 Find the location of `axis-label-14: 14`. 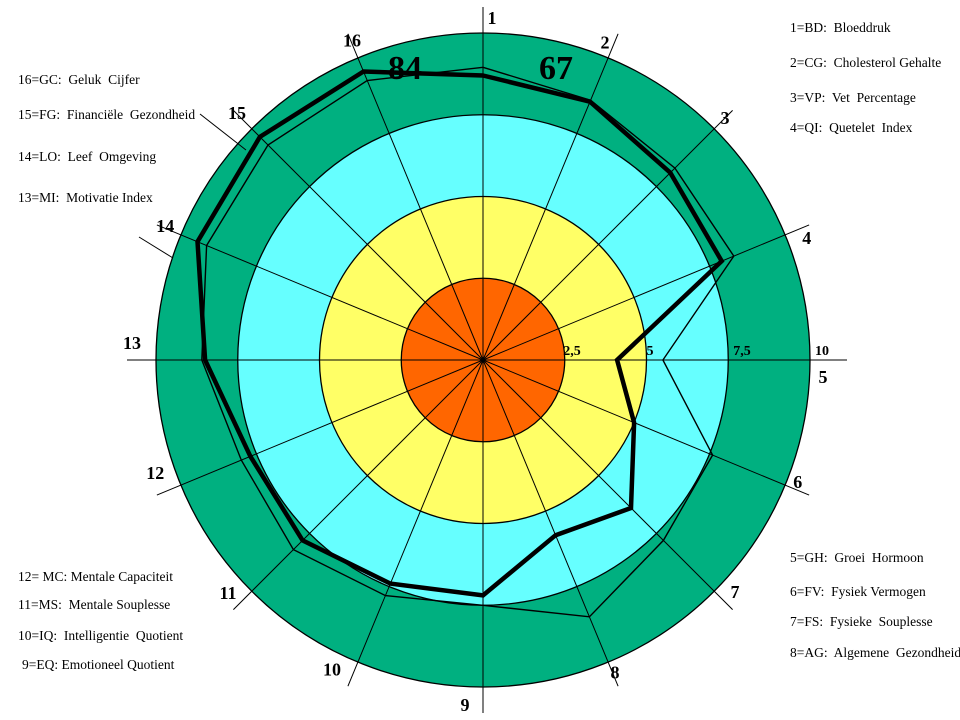

axis-label-14: 14 is located at coordinates (165, 226).